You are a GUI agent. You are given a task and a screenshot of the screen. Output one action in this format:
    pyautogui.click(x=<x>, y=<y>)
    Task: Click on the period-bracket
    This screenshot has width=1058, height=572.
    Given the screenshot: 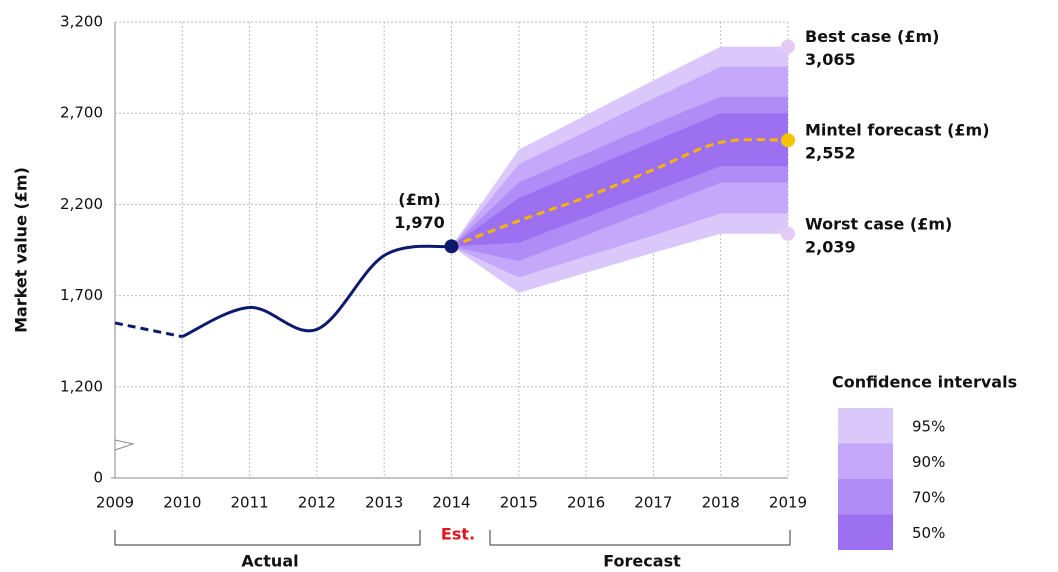 What is the action you would take?
    pyautogui.click(x=452, y=538)
    